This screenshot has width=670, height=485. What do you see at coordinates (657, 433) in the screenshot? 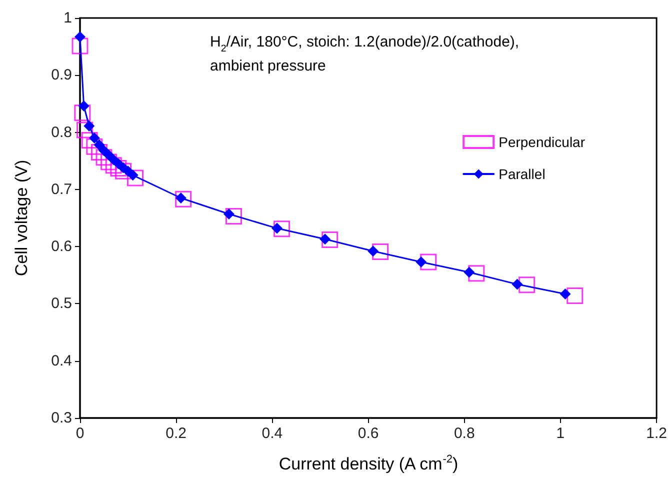
I see `x-tick-label: 1.2` at bounding box center [657, 433].